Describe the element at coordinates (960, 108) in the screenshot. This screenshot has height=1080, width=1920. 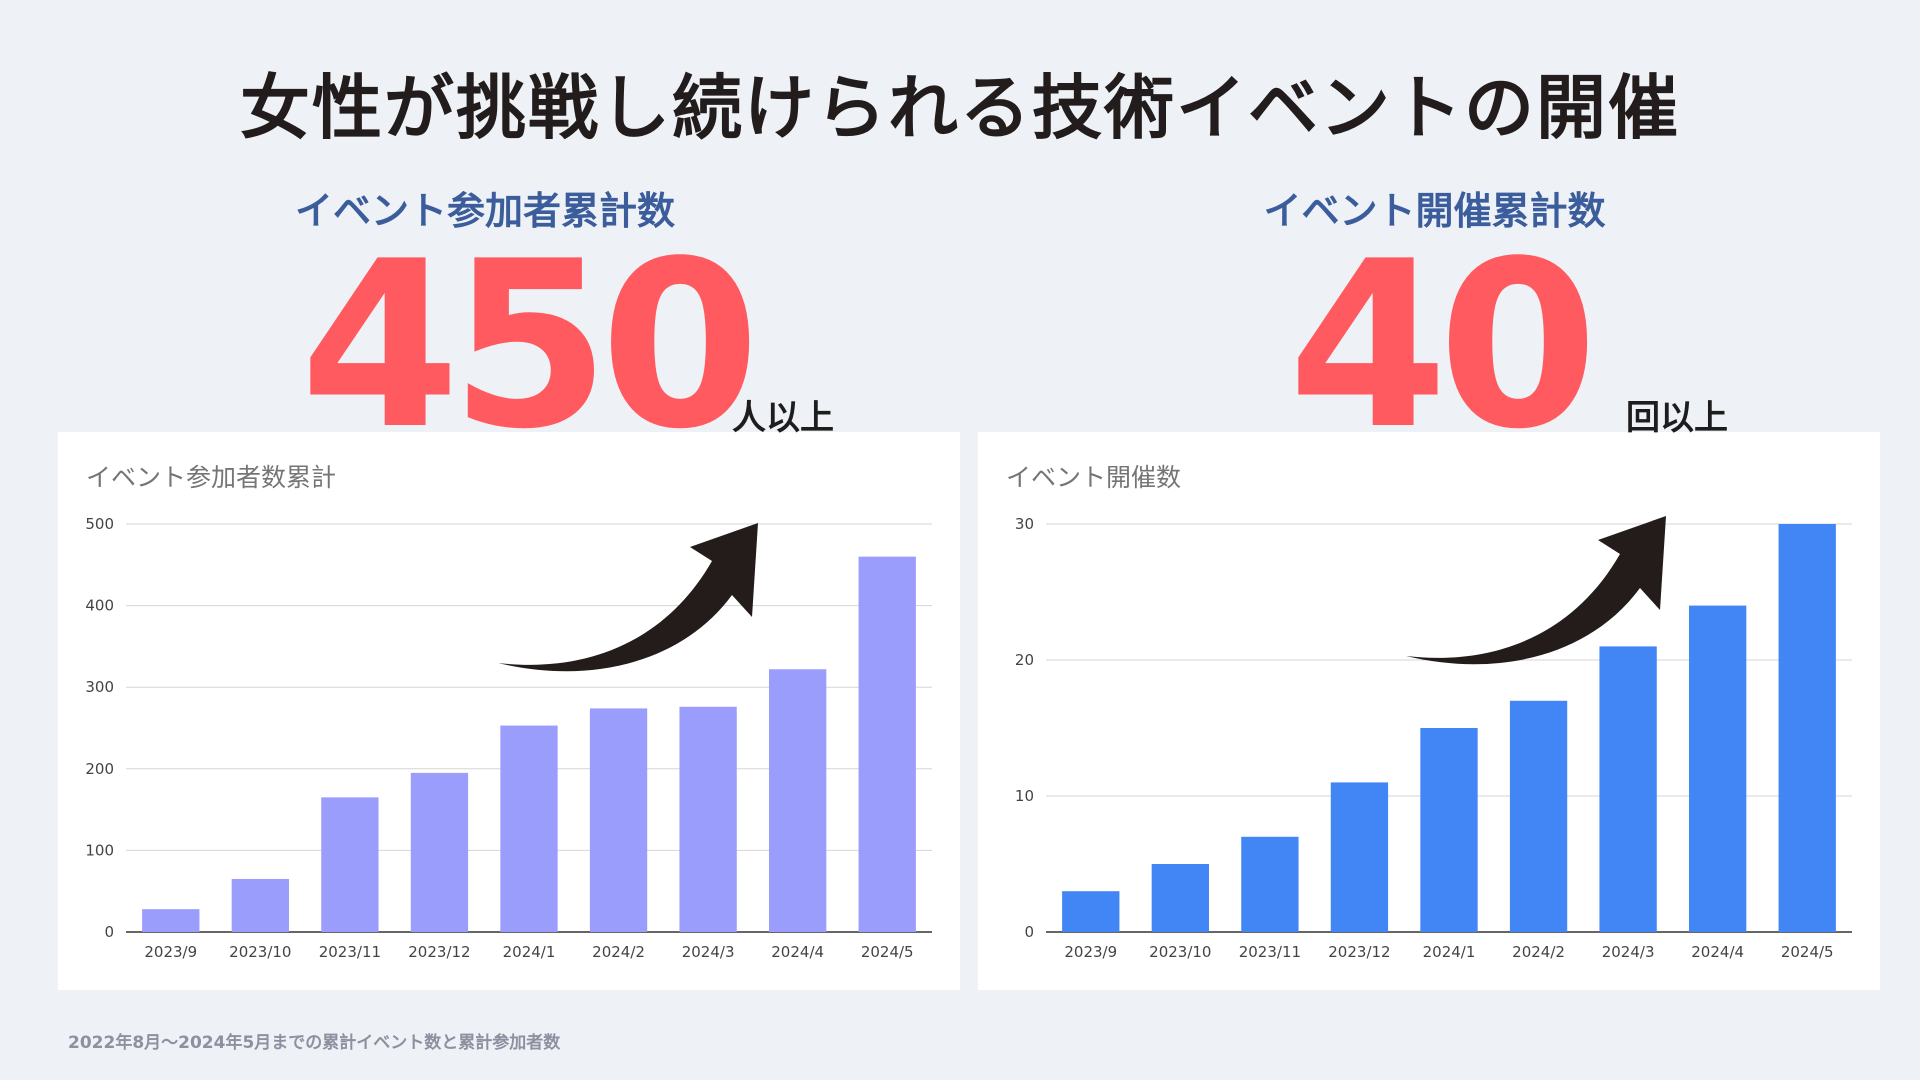
I see `page-title: 女性が挑戦し続けられる技術イベントの開催` at that location.